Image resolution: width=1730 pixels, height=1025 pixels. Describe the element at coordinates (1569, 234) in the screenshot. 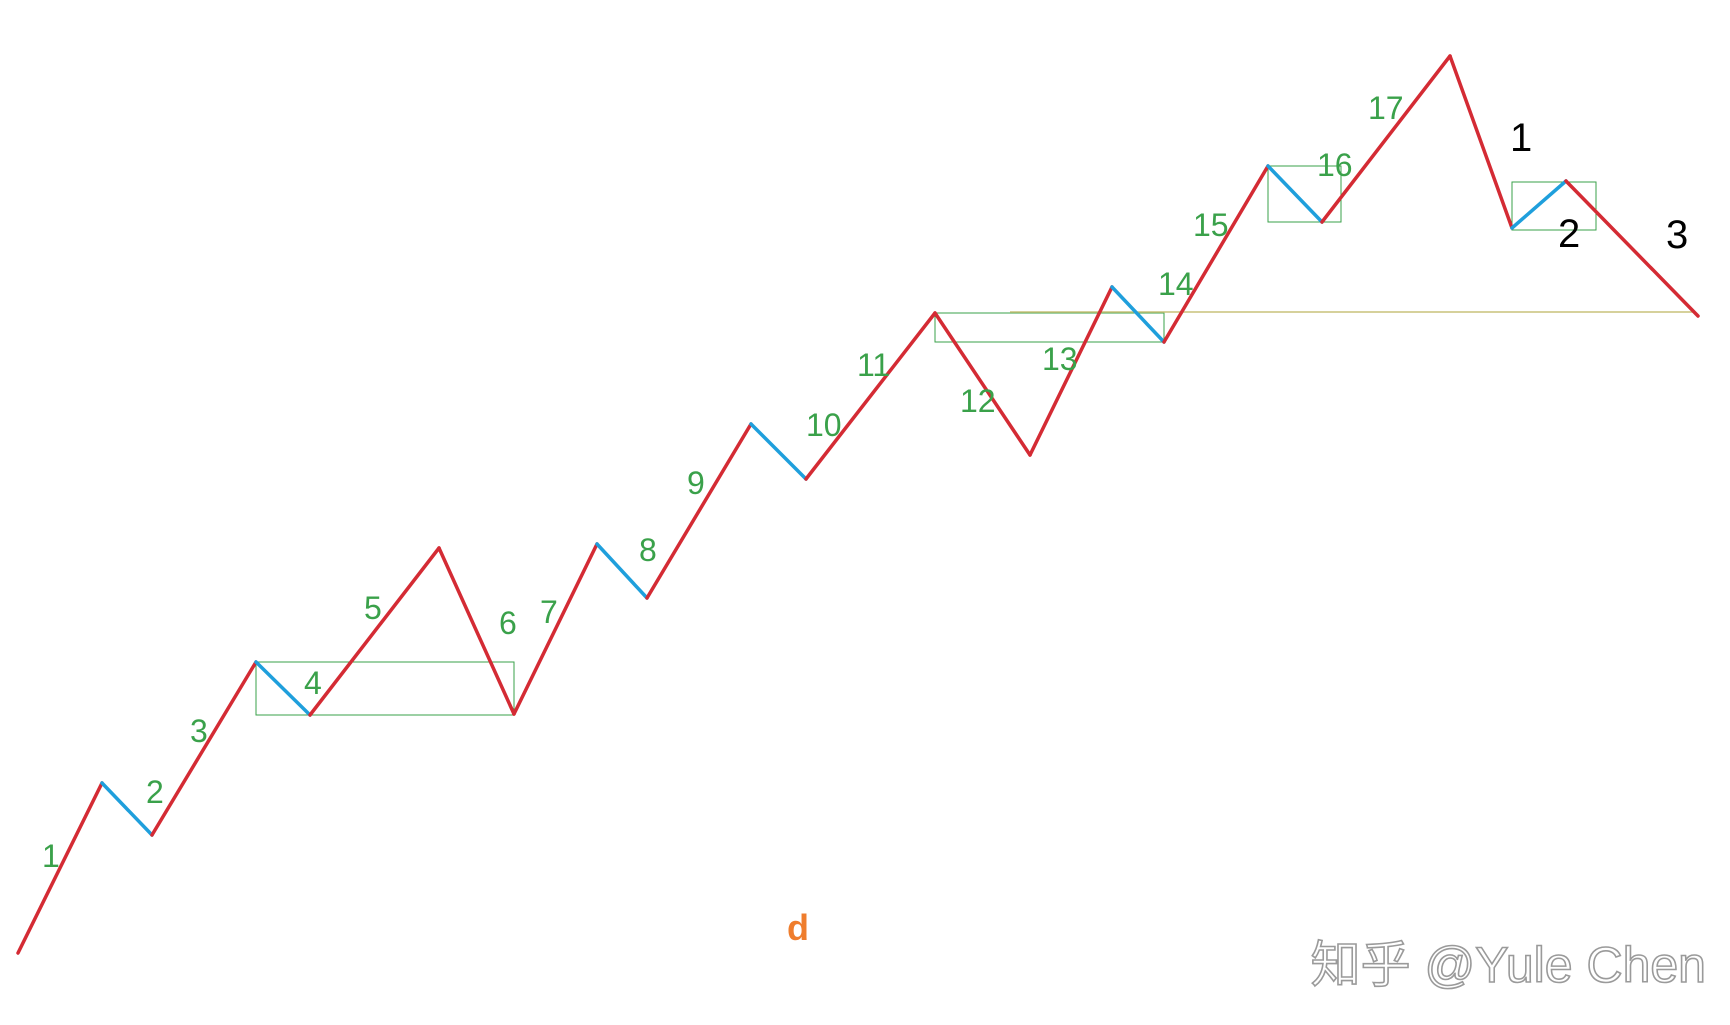

I see `end-label-2: 2` at that location.